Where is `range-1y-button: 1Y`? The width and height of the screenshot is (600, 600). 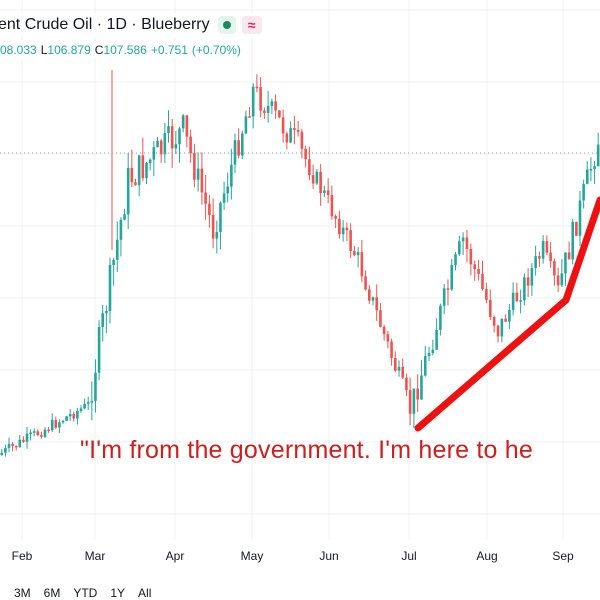
range-1y-button: 1Y is located at coordinates (118, 593).